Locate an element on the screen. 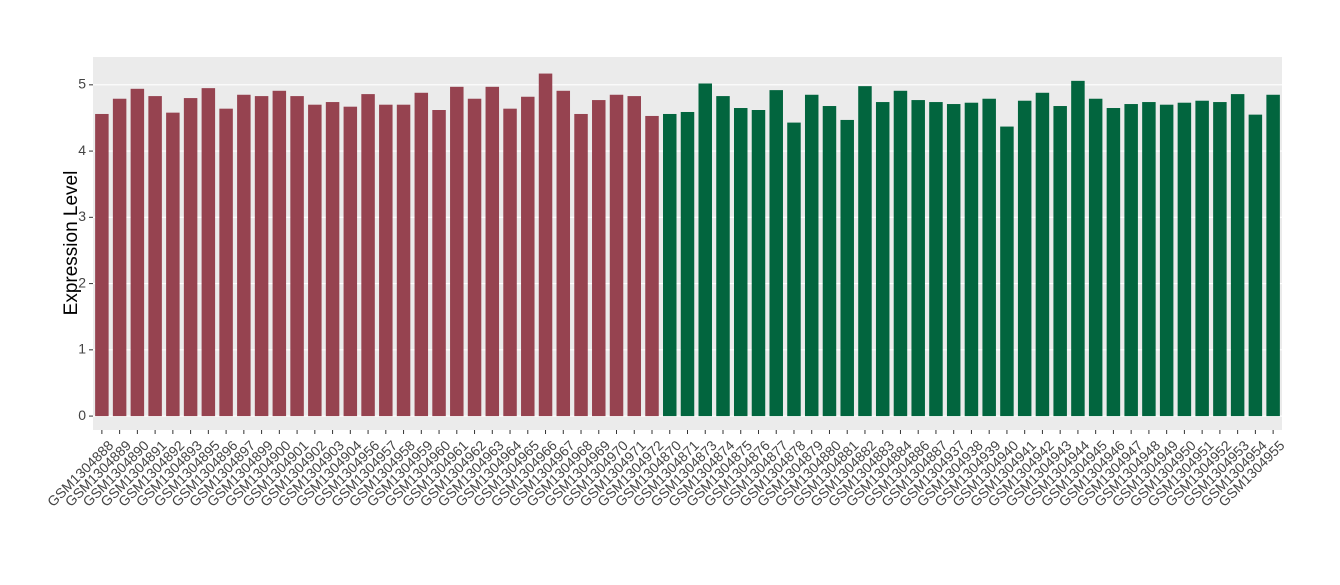  y-tick-label: 2 is located at coordinates (82, 282).